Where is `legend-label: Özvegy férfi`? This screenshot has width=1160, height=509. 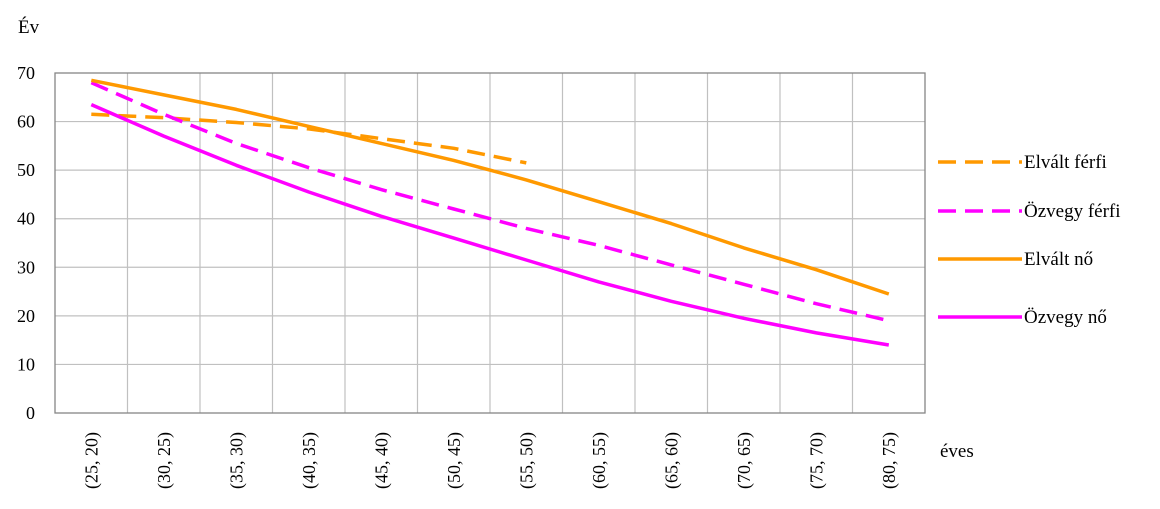 legend-label: Özvegy férfi is located at coordinates (1072, 211).